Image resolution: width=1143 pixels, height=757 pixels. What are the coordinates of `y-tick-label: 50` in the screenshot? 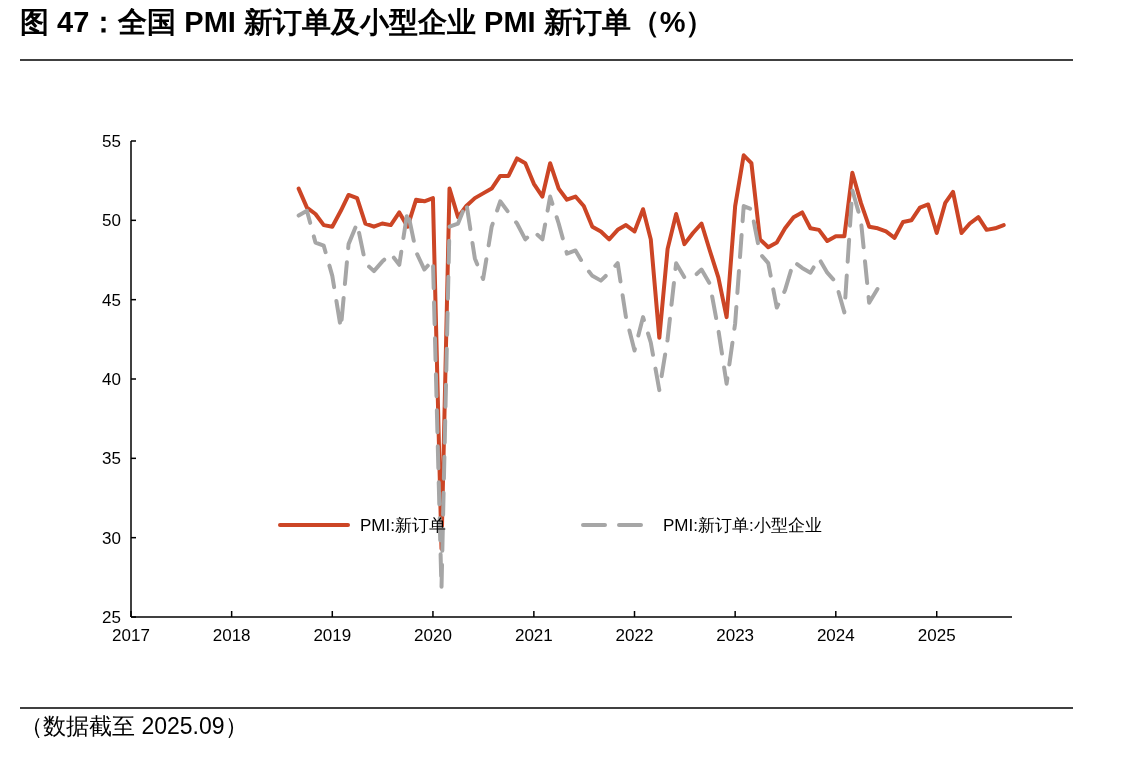 It's located at (111, 221).